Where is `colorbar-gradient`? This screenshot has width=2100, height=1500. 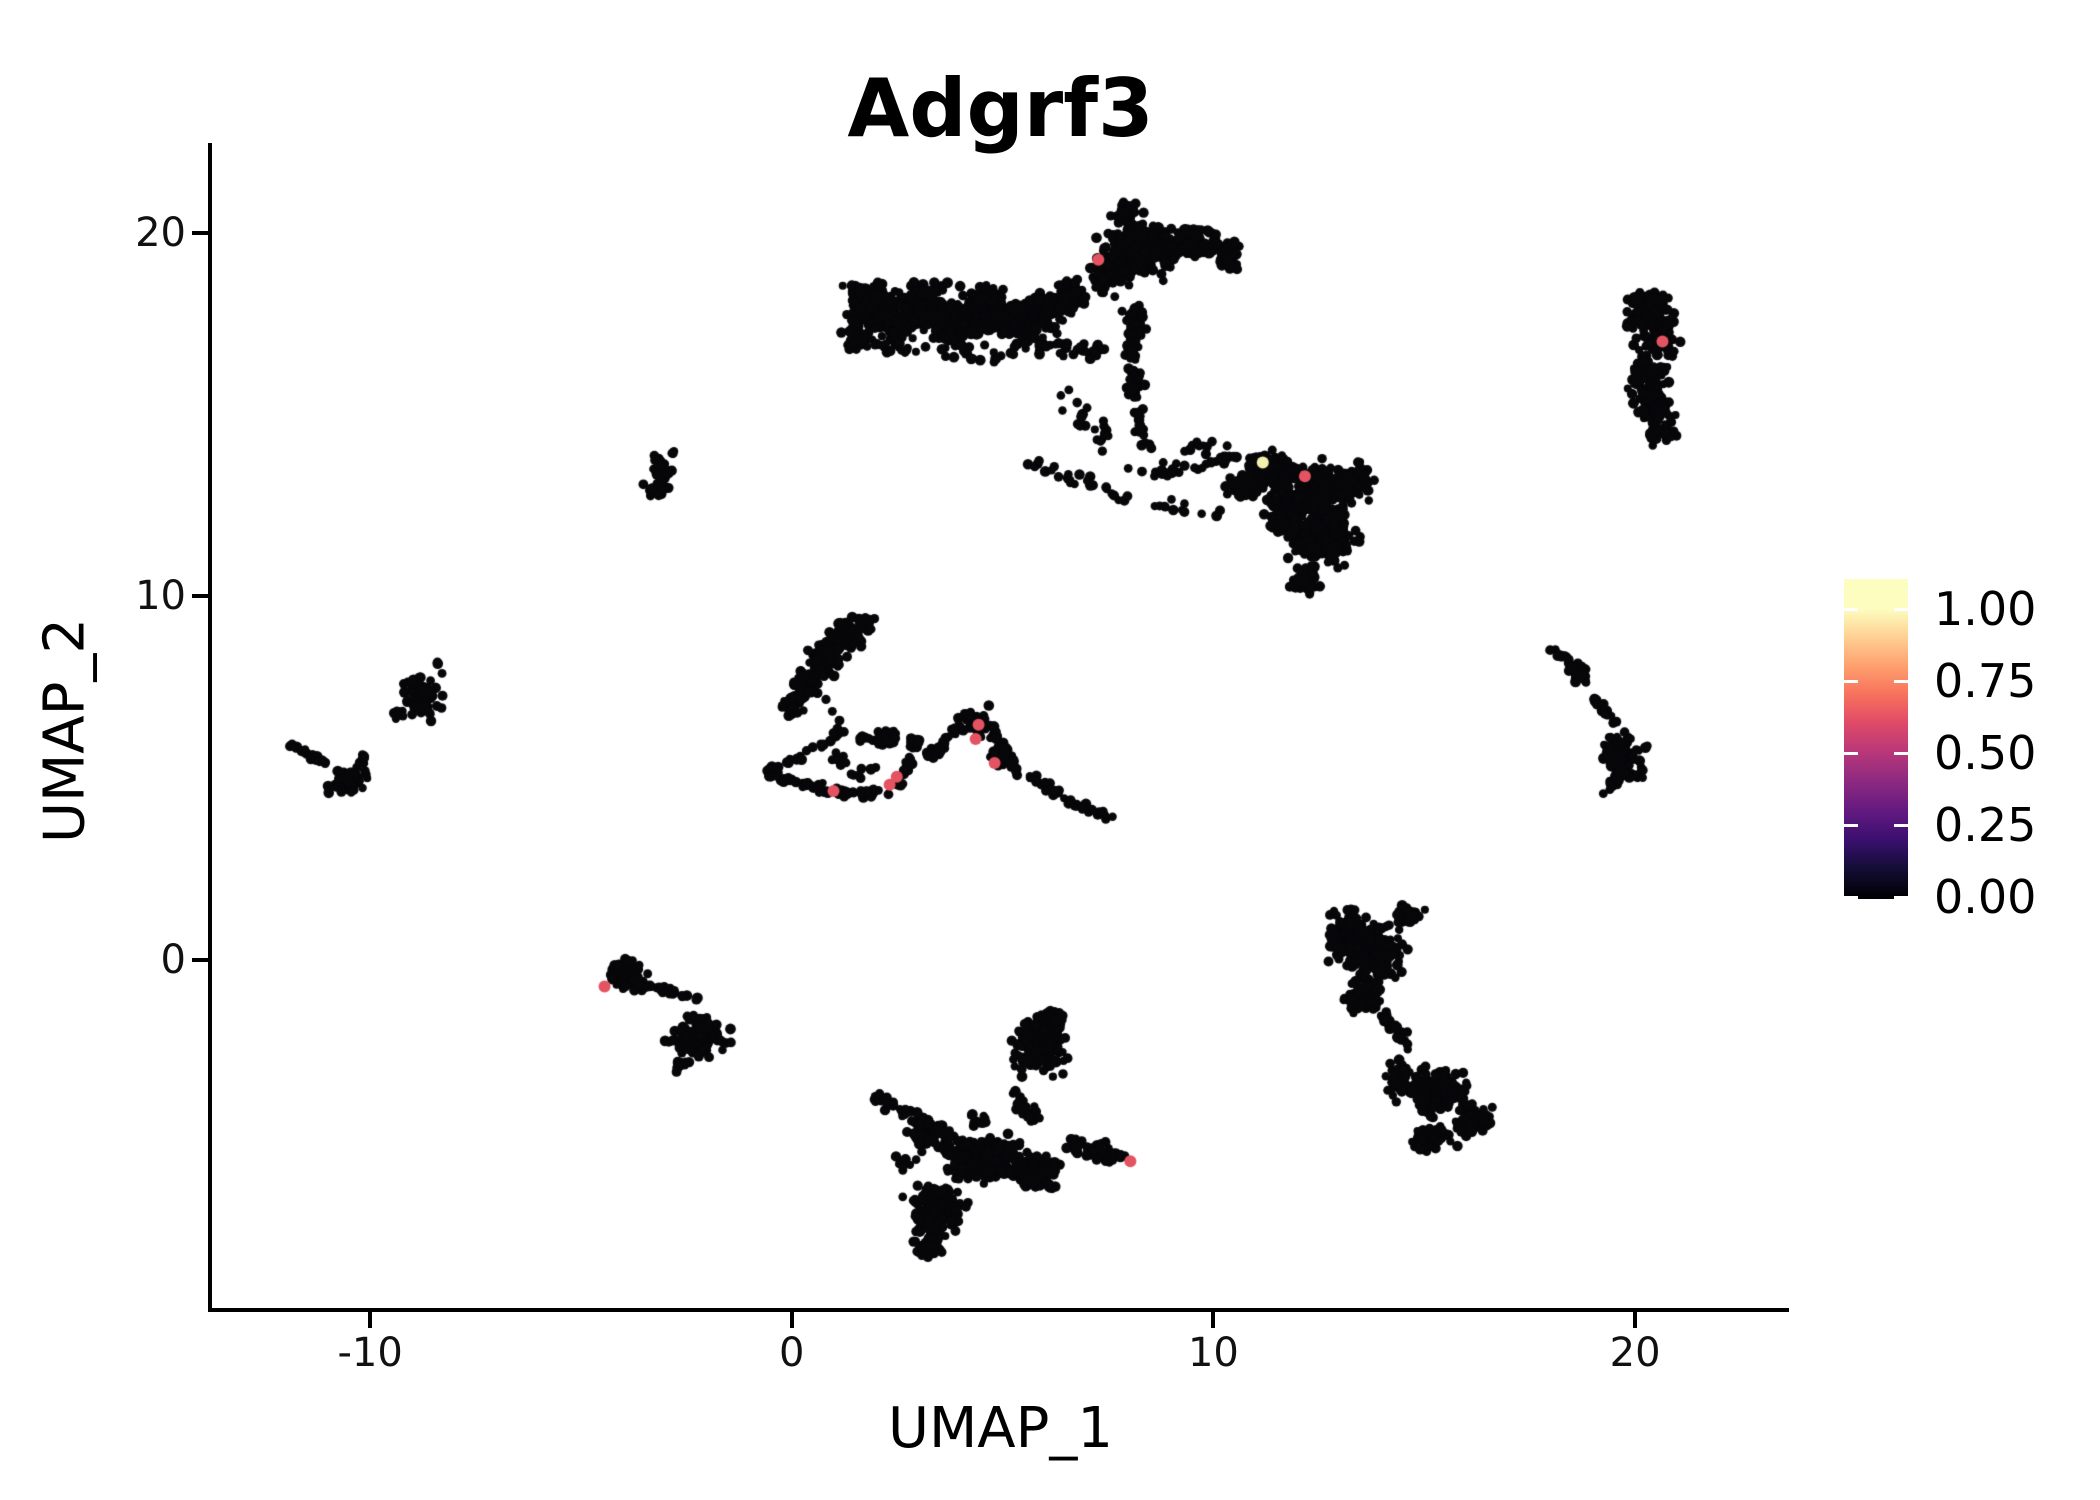 colorbar-gradient is located at coordinates (1876, 739).